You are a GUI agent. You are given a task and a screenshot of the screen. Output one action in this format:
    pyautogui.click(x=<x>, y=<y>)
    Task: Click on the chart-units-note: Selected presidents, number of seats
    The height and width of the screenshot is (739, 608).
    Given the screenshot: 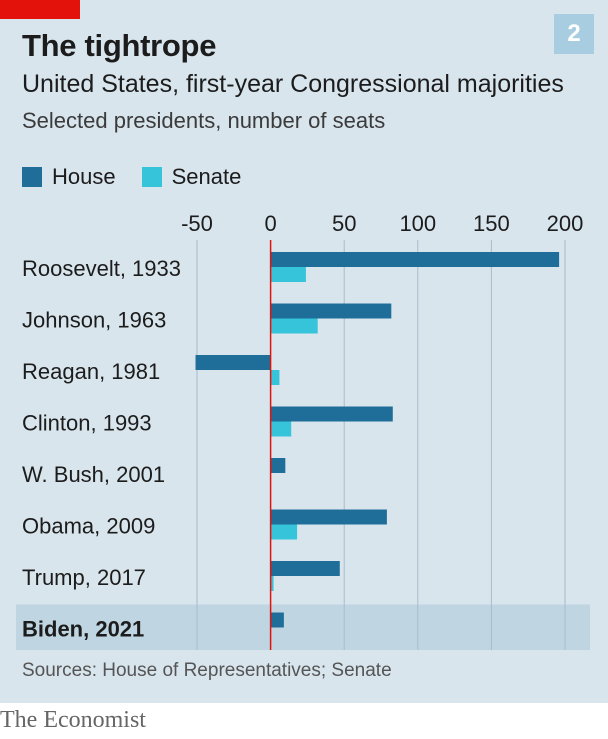 What is the action you would take?
    pyautogui.click(x=204, y=120)
    